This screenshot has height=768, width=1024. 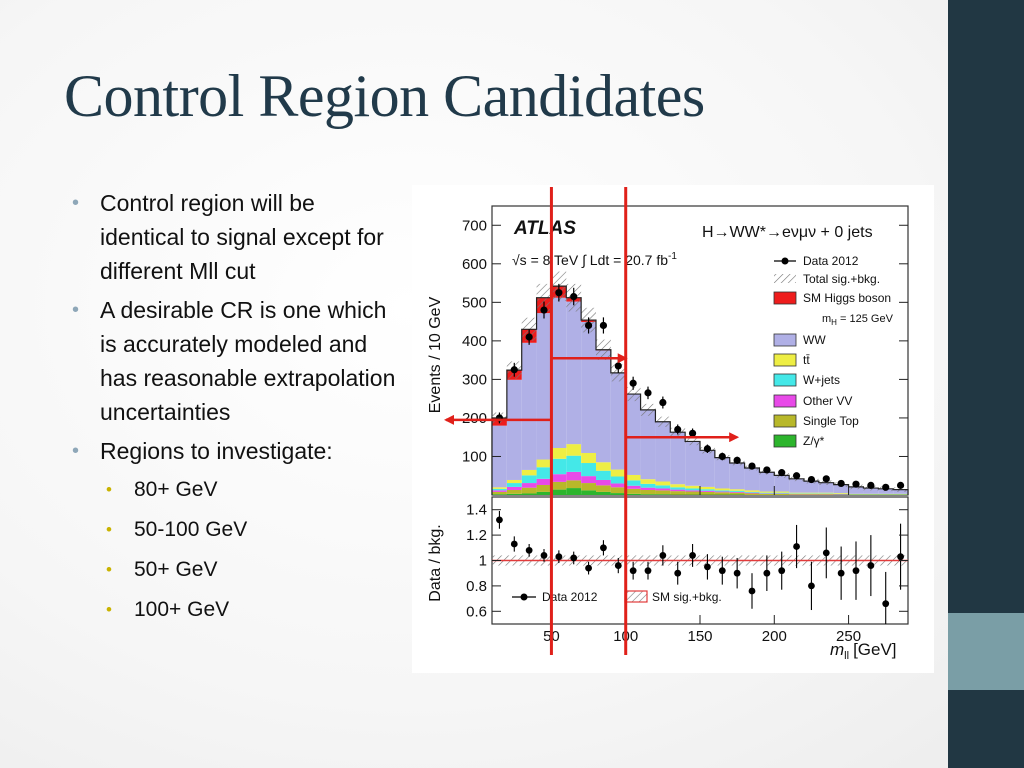 I want to click on ratio-tick-label: 0.6, so click(x=476, y=611).